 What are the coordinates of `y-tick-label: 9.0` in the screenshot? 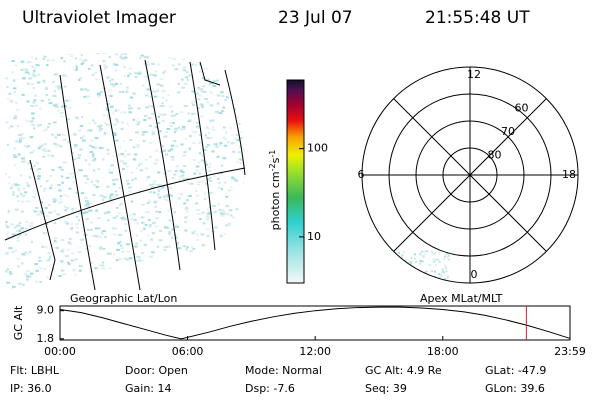 It's located at (46, 310).